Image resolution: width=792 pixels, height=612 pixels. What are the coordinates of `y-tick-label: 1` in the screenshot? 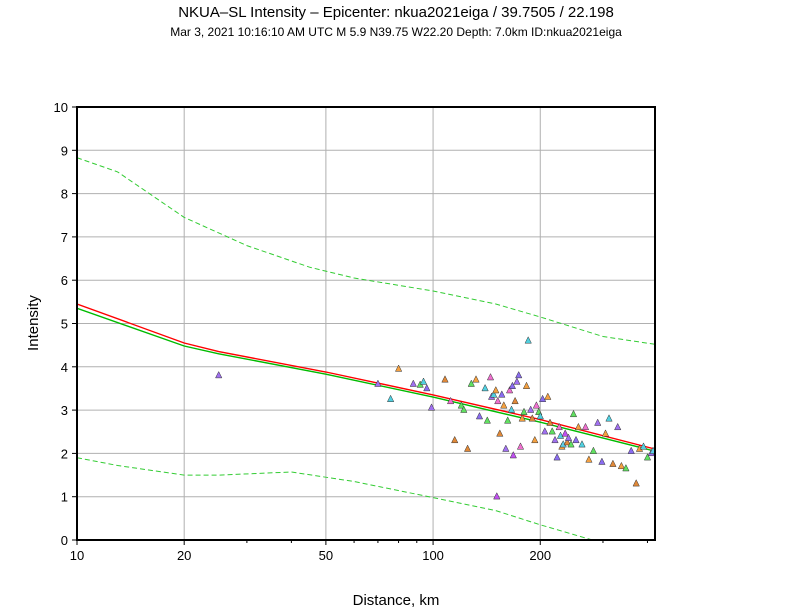 It's located at (64, 497).